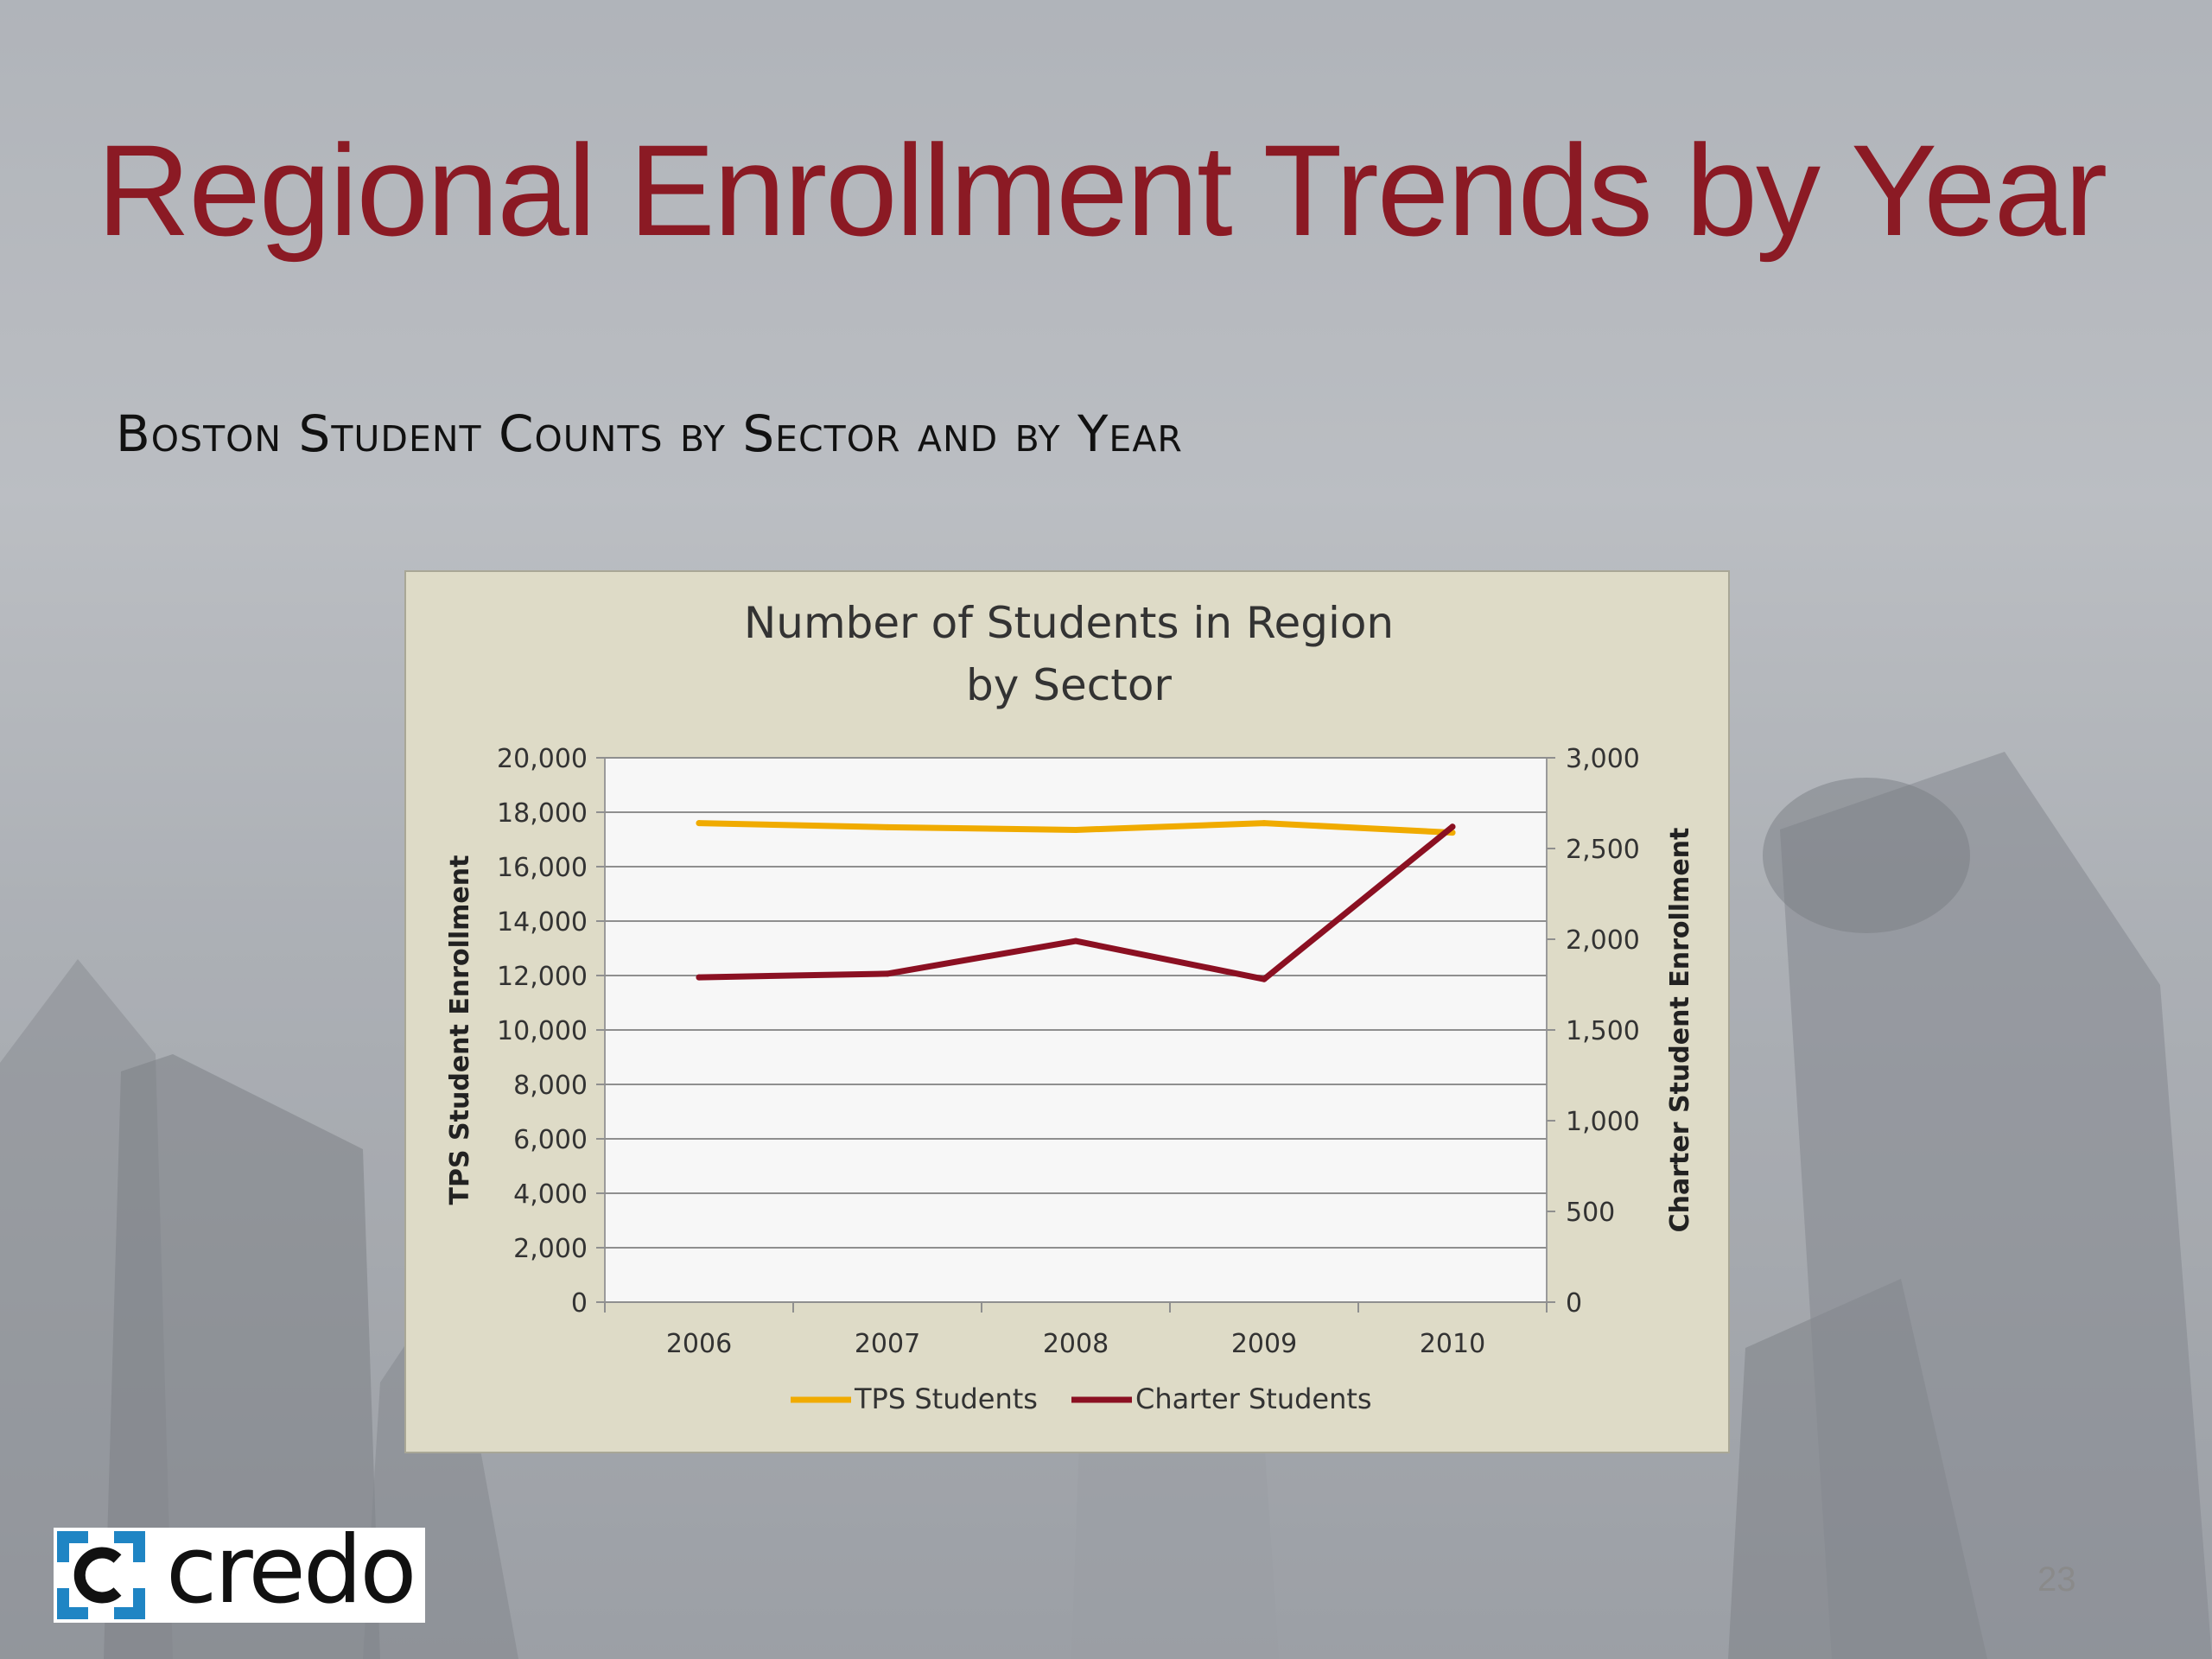 This screenshot has width=2212, height=1659. What do you see at coordinates (2056, 1579) in the screenshot?
I see `page-number: 23` at bounding box center [2056, 1579].